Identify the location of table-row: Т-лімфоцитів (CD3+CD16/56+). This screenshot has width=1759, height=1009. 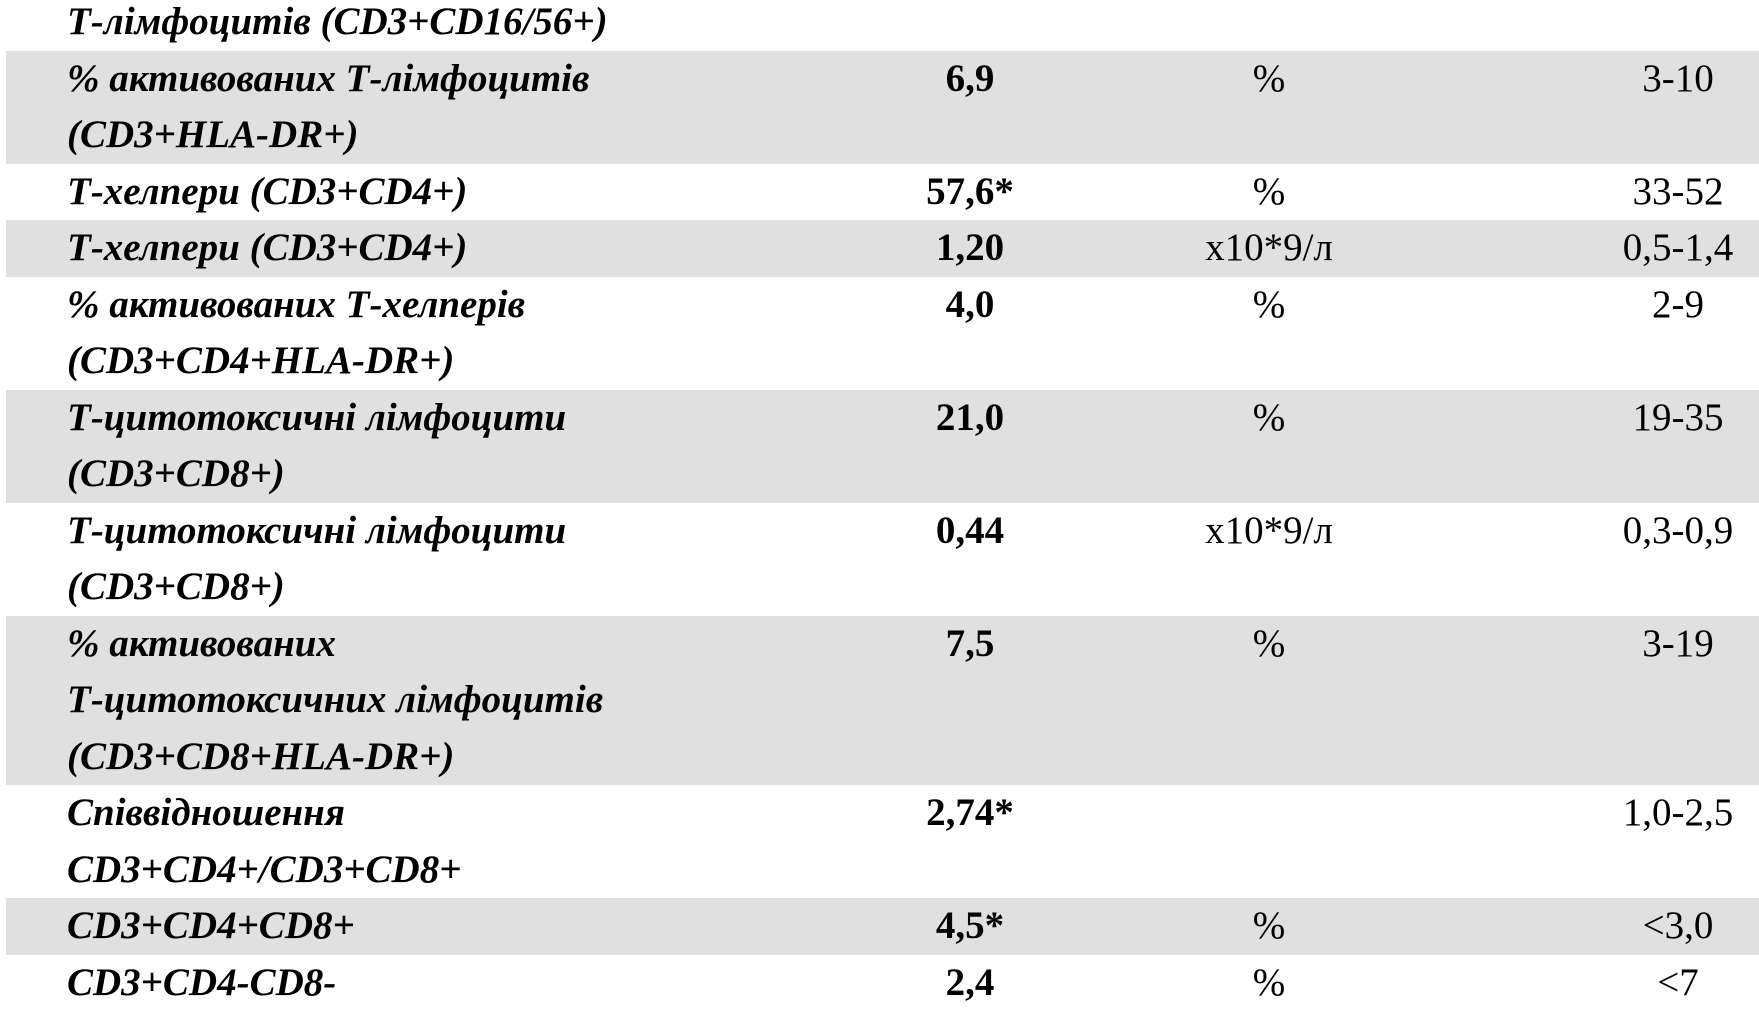
(882, 25).